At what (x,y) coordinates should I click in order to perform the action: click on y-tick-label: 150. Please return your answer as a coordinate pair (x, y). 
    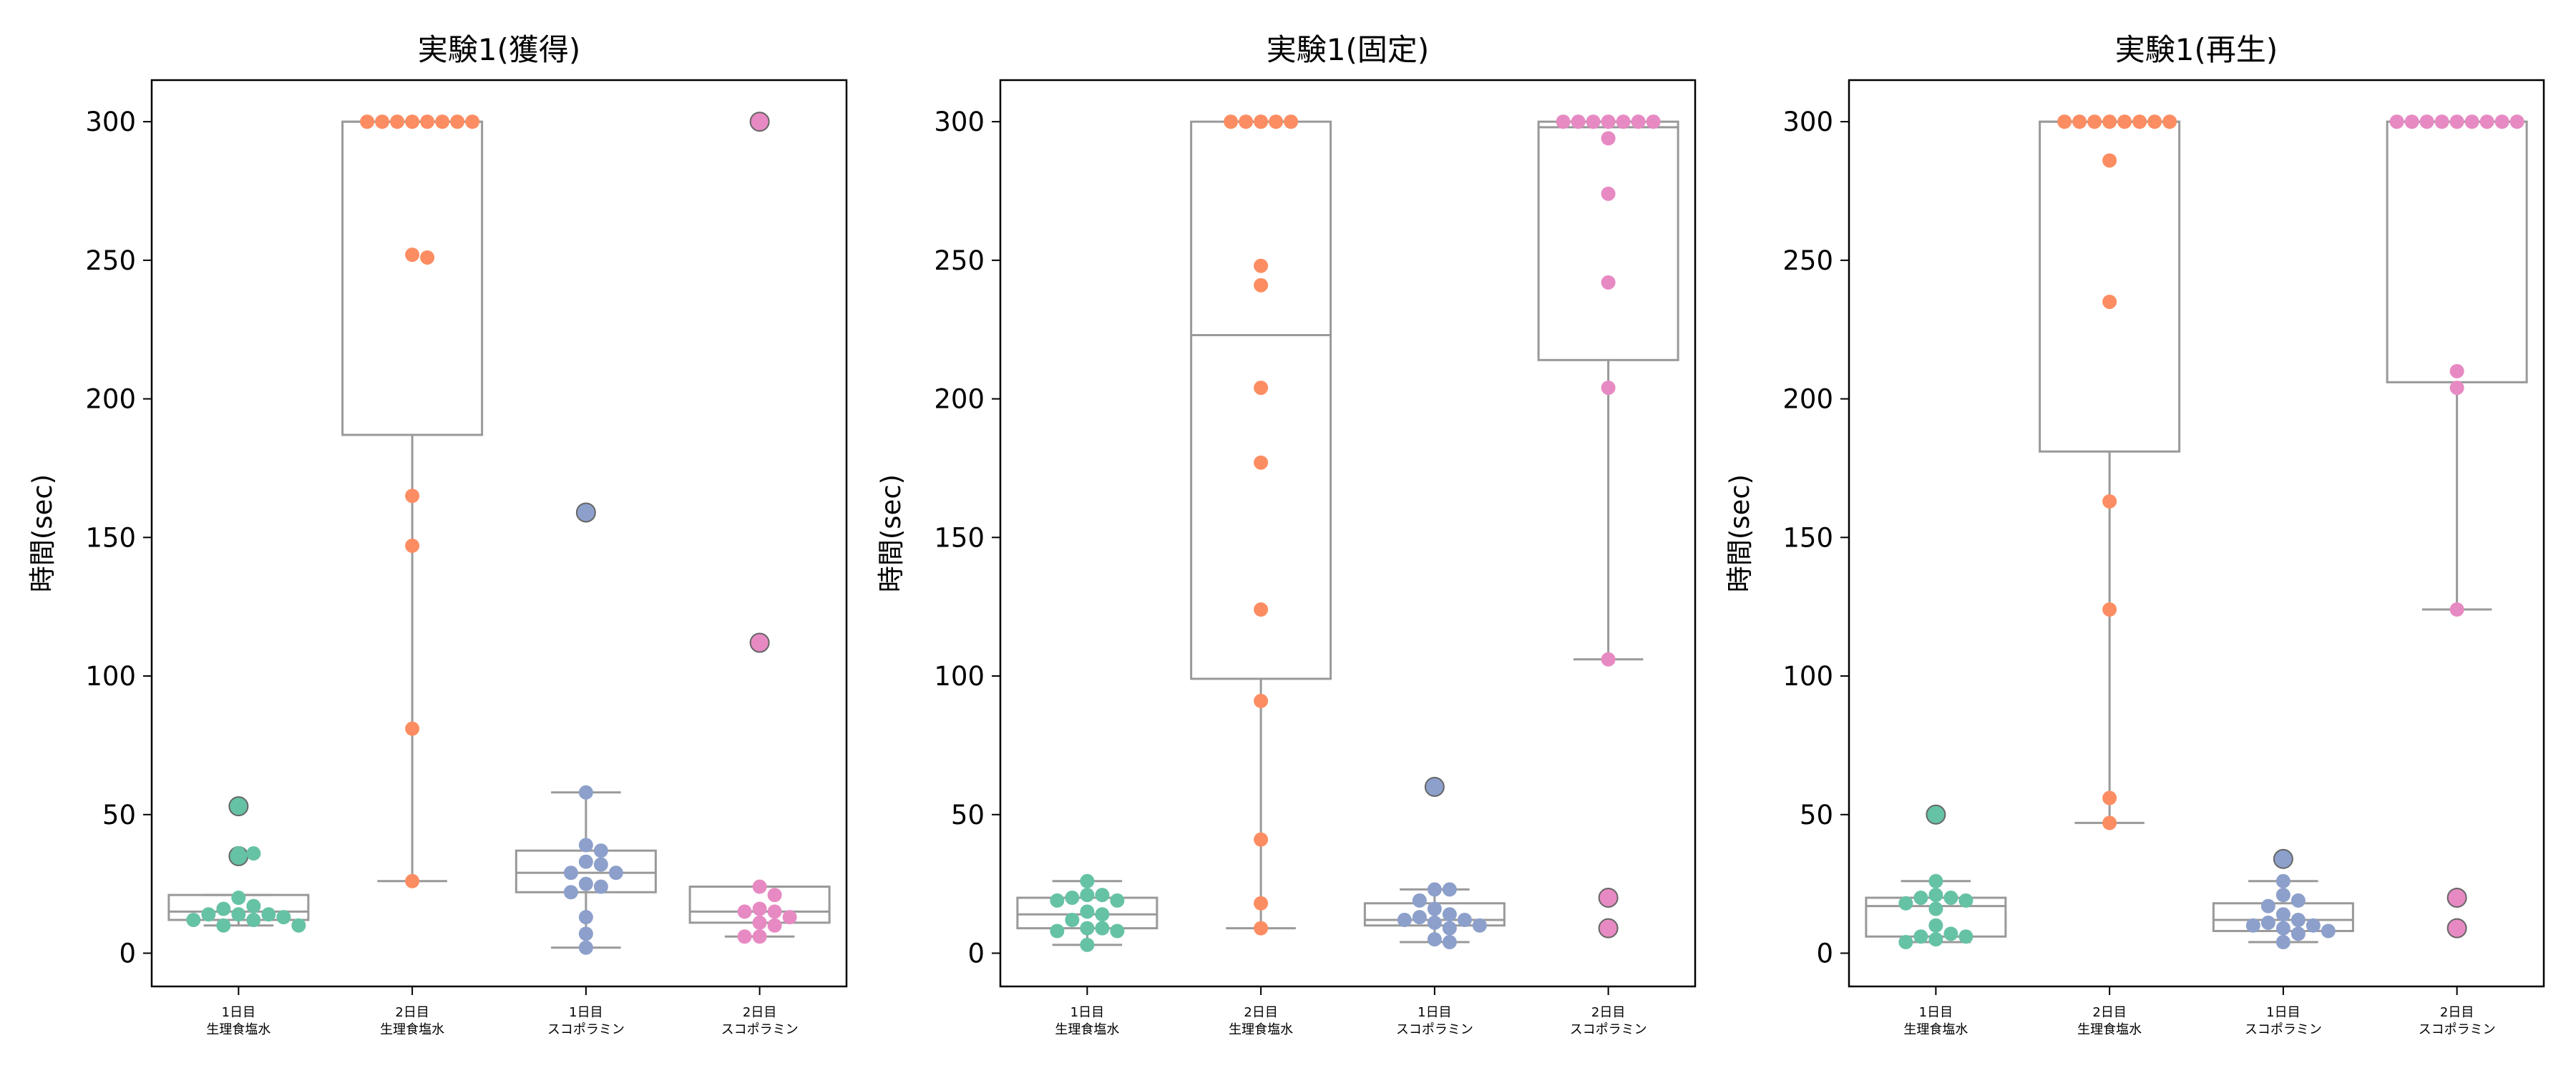
    Looking at the image, I should click on (110, 537).